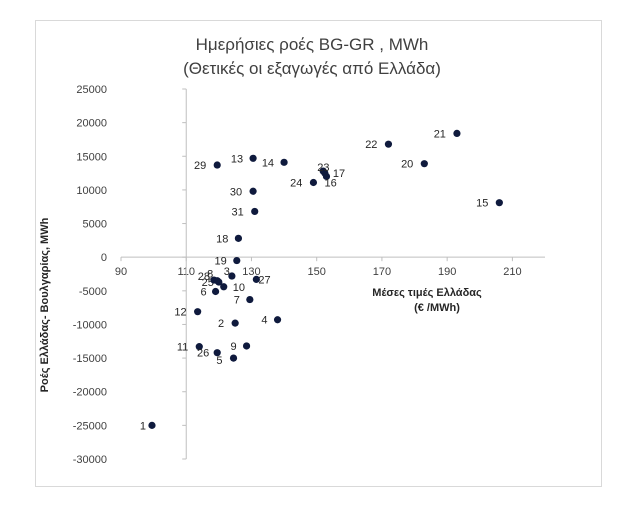 This screenshot has width=625, height=529. Describe the element at coordinates (264, 280) in the screenshot. I see `data-point-label: 27` at that location.